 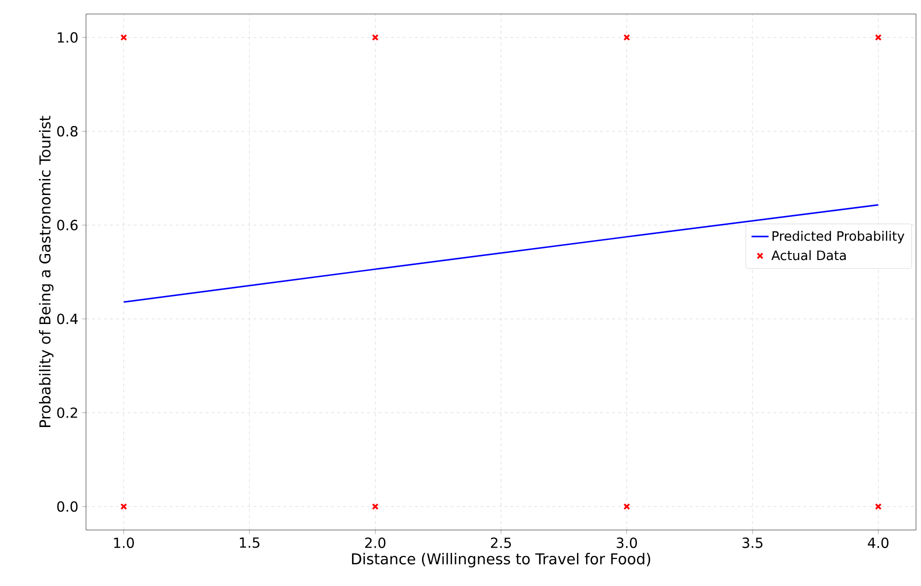 What do you see at coordinates (878, 543) in the screenshot?
I see `x-tick-label: 4.0` at bounding box center [878, 543].